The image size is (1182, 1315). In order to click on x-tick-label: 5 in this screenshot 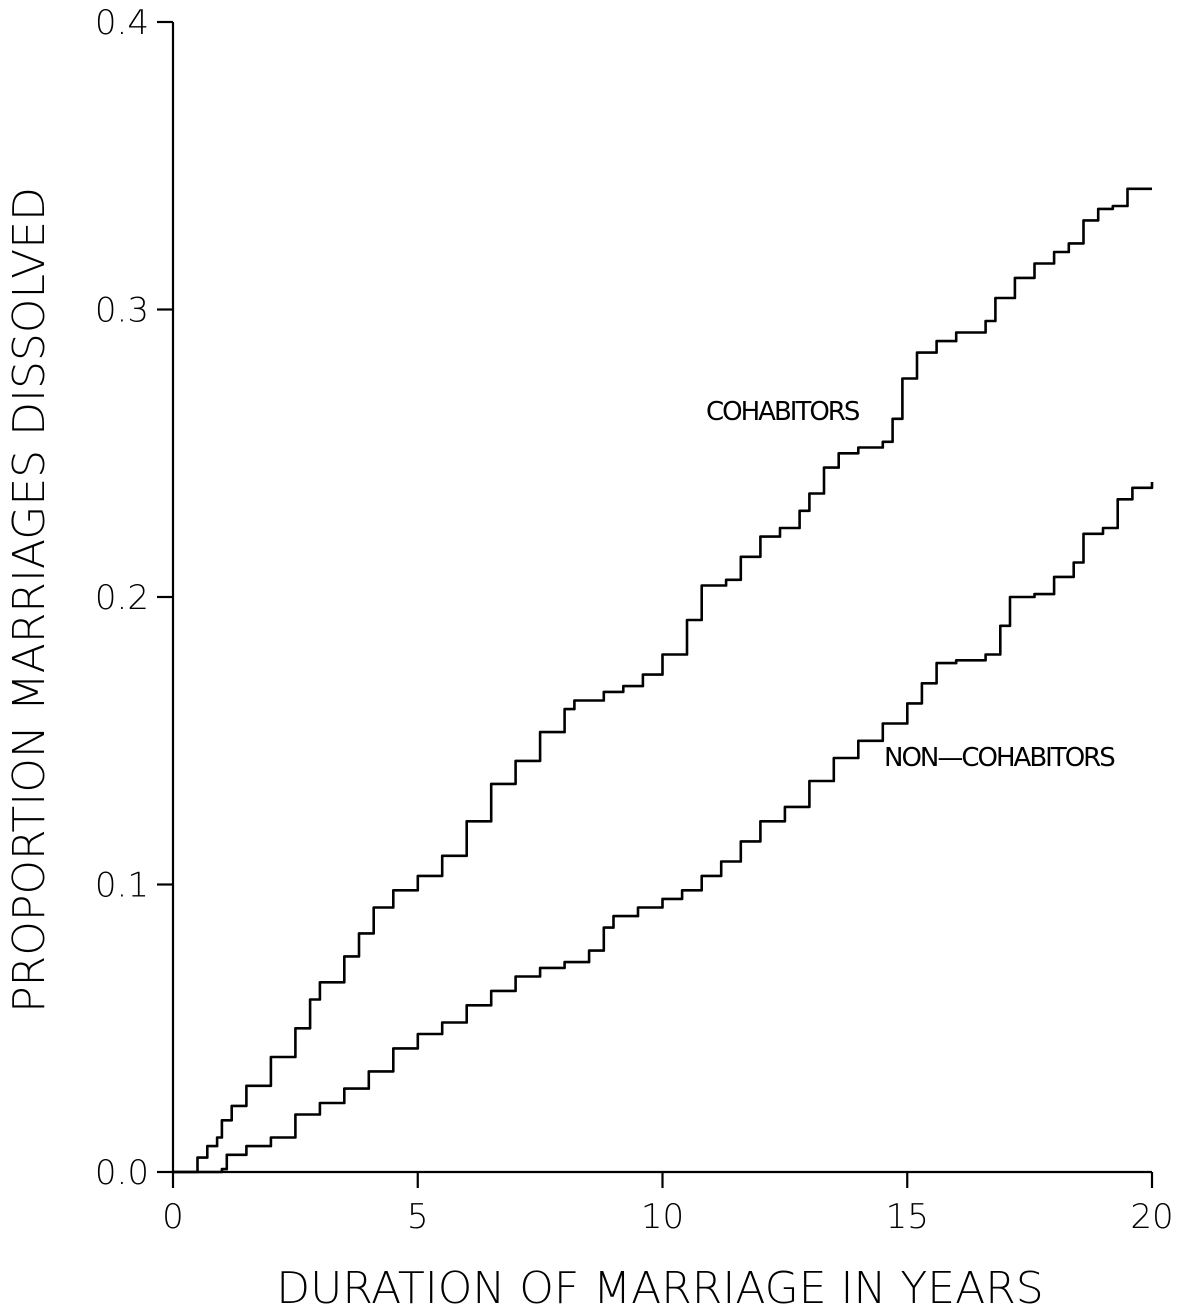, I will do `click(418, 1217)`.